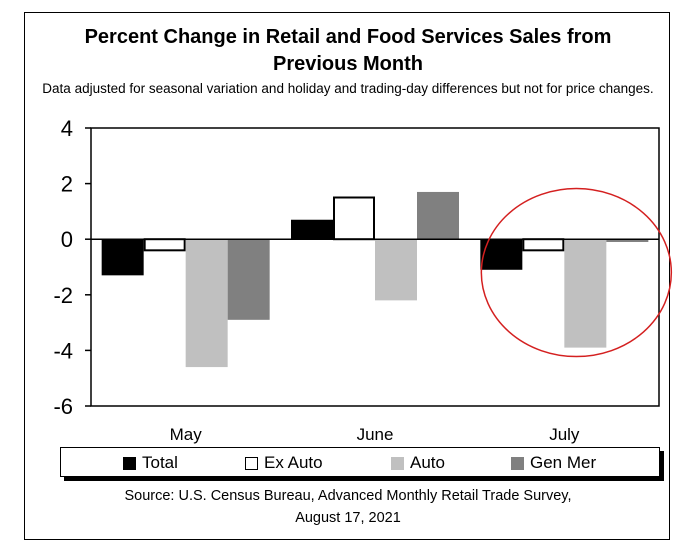 The height and width of the screenshot is (555, 696). I want to click on y-tick-label: -6, so click(63, 406).